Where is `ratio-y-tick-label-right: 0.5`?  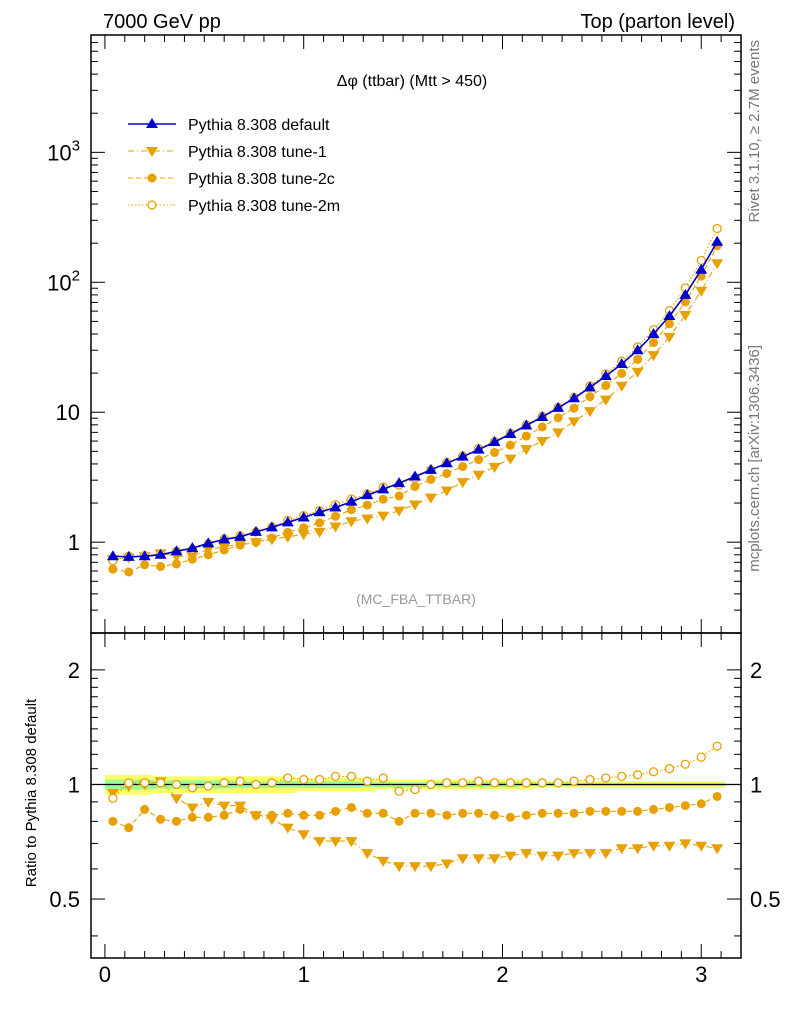 ratio-y-tick-label-right: 0.5 is located at coordinates (765, 899).